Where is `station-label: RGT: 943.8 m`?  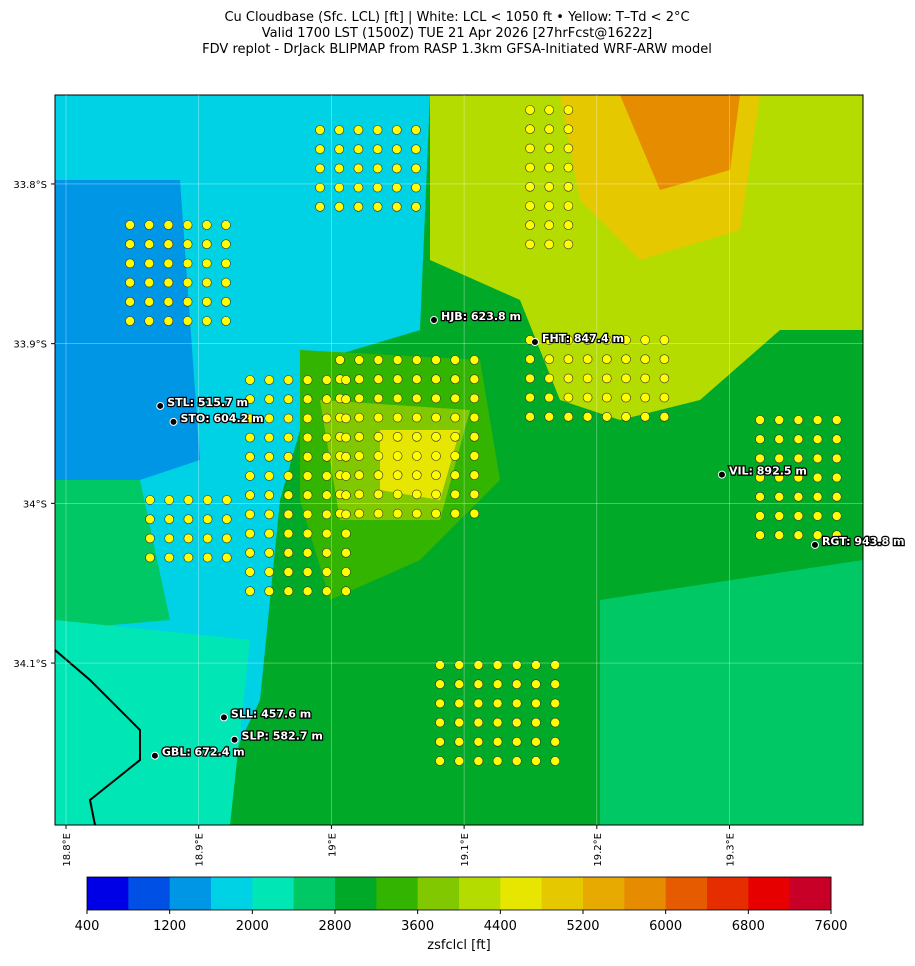 station-label: RGT: 943.8 m is located at coordinates (863, 541).